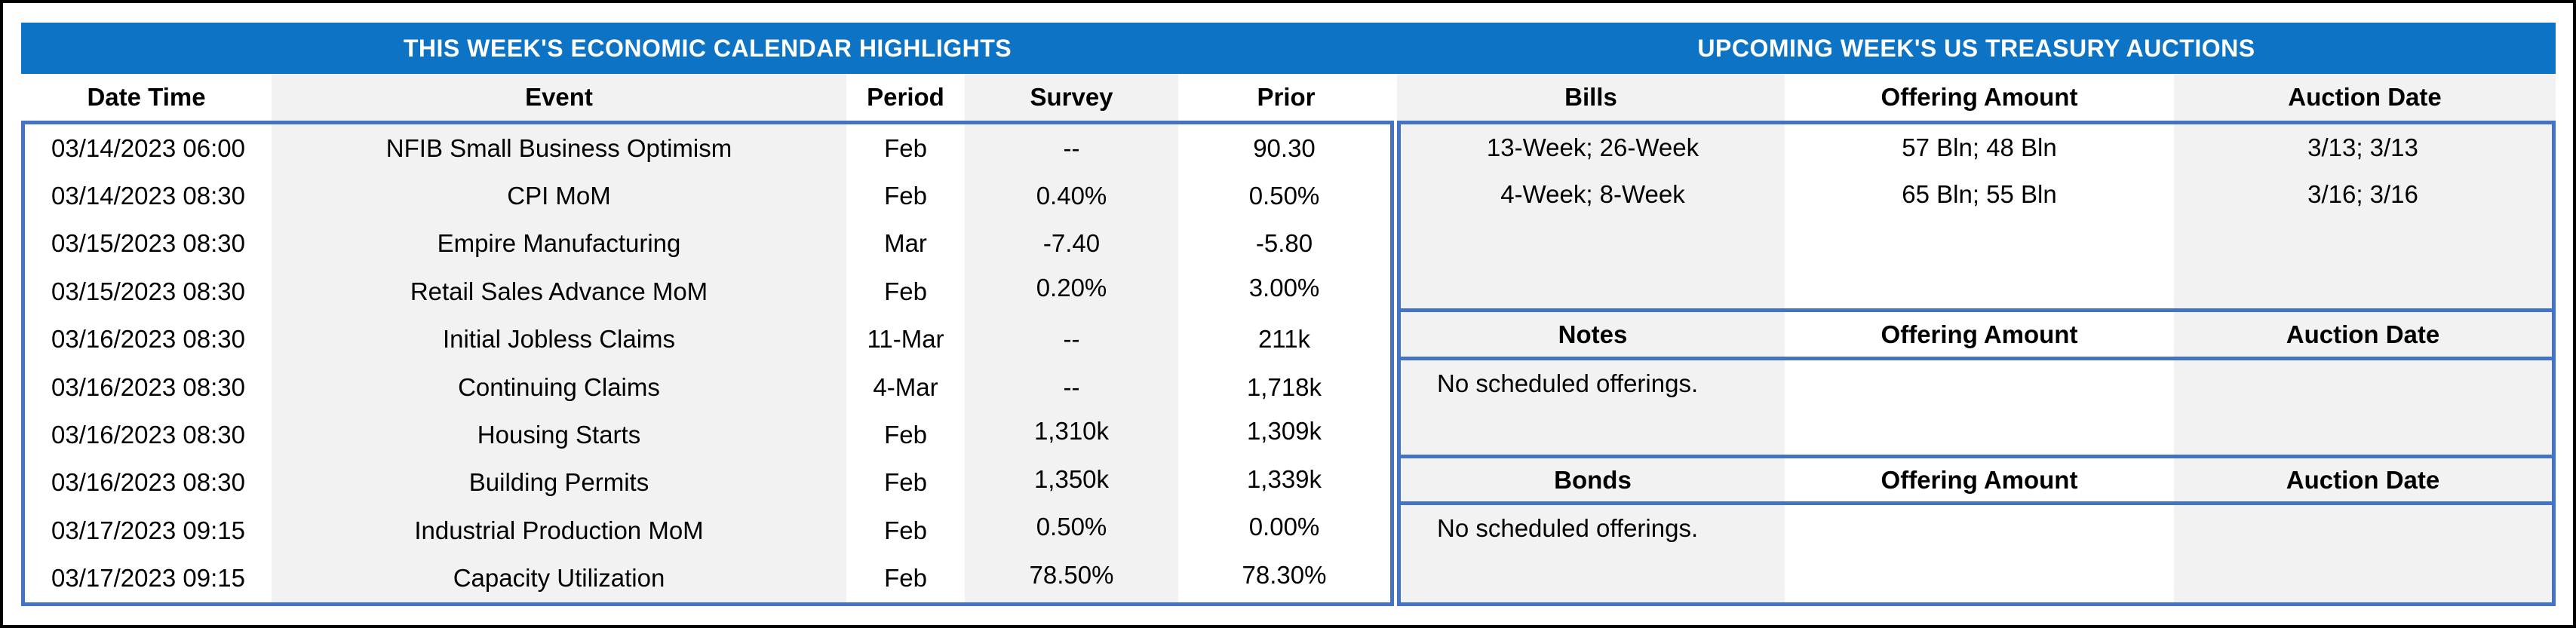 This screenshot has height=628, width=2576. Describe the element at coordinates (2362, 194) in the screenshot. I see `cell-auction-date: 3/16; 3/16` at that location.